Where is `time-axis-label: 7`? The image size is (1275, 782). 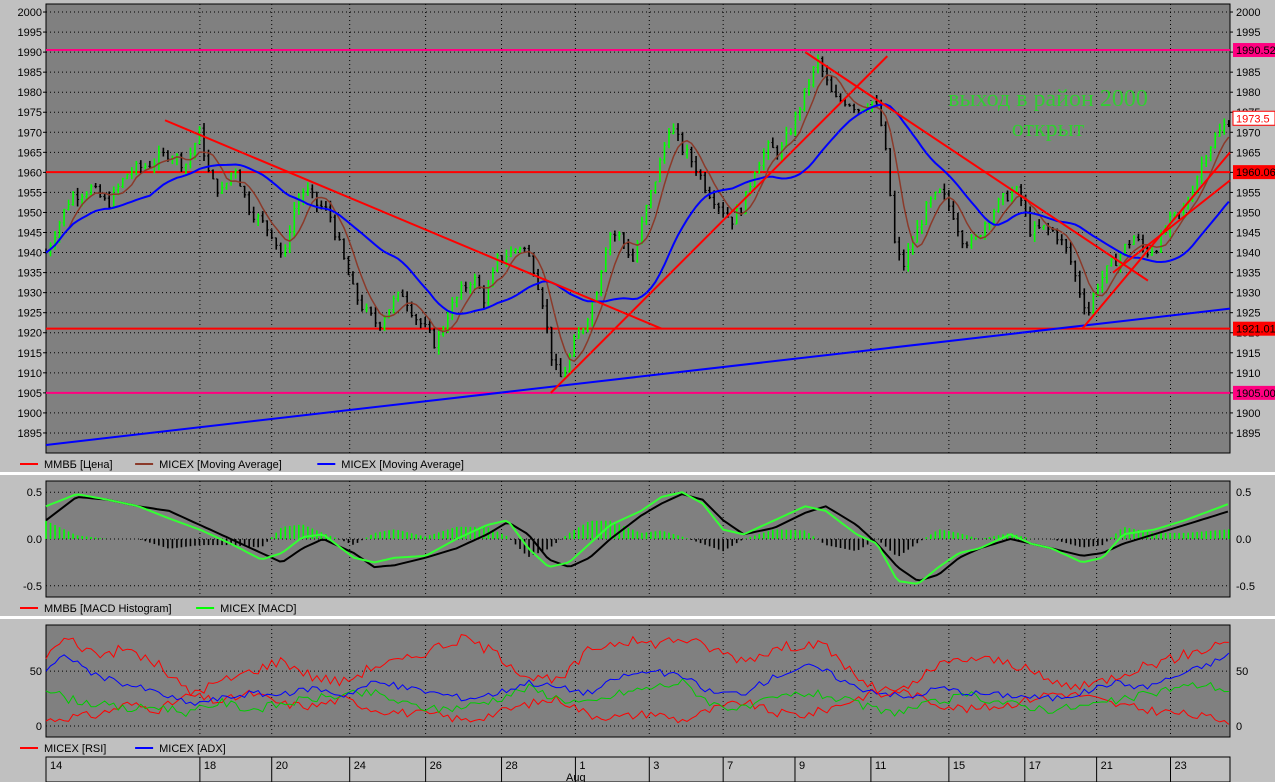
time-axis-label: 7 is located at coordinates (730, 766).